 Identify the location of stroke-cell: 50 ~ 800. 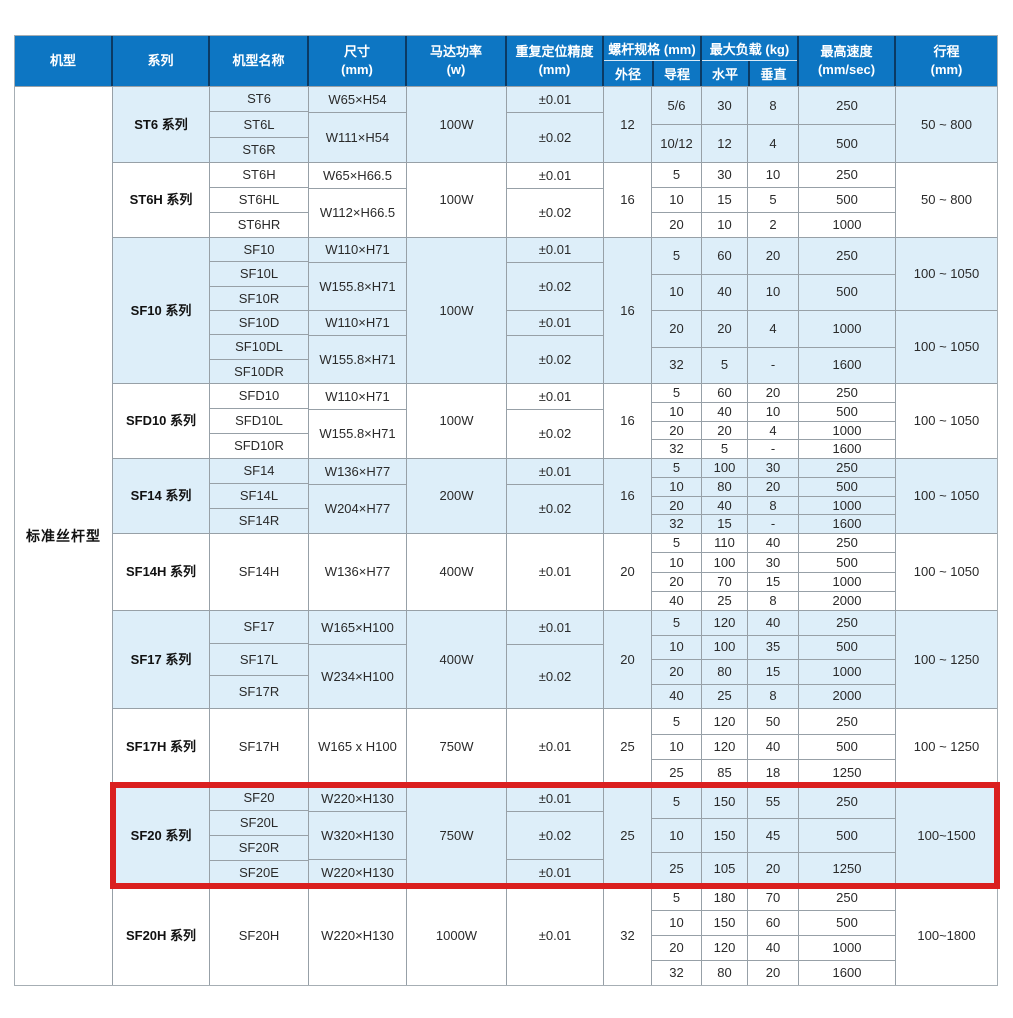
(946, 124).